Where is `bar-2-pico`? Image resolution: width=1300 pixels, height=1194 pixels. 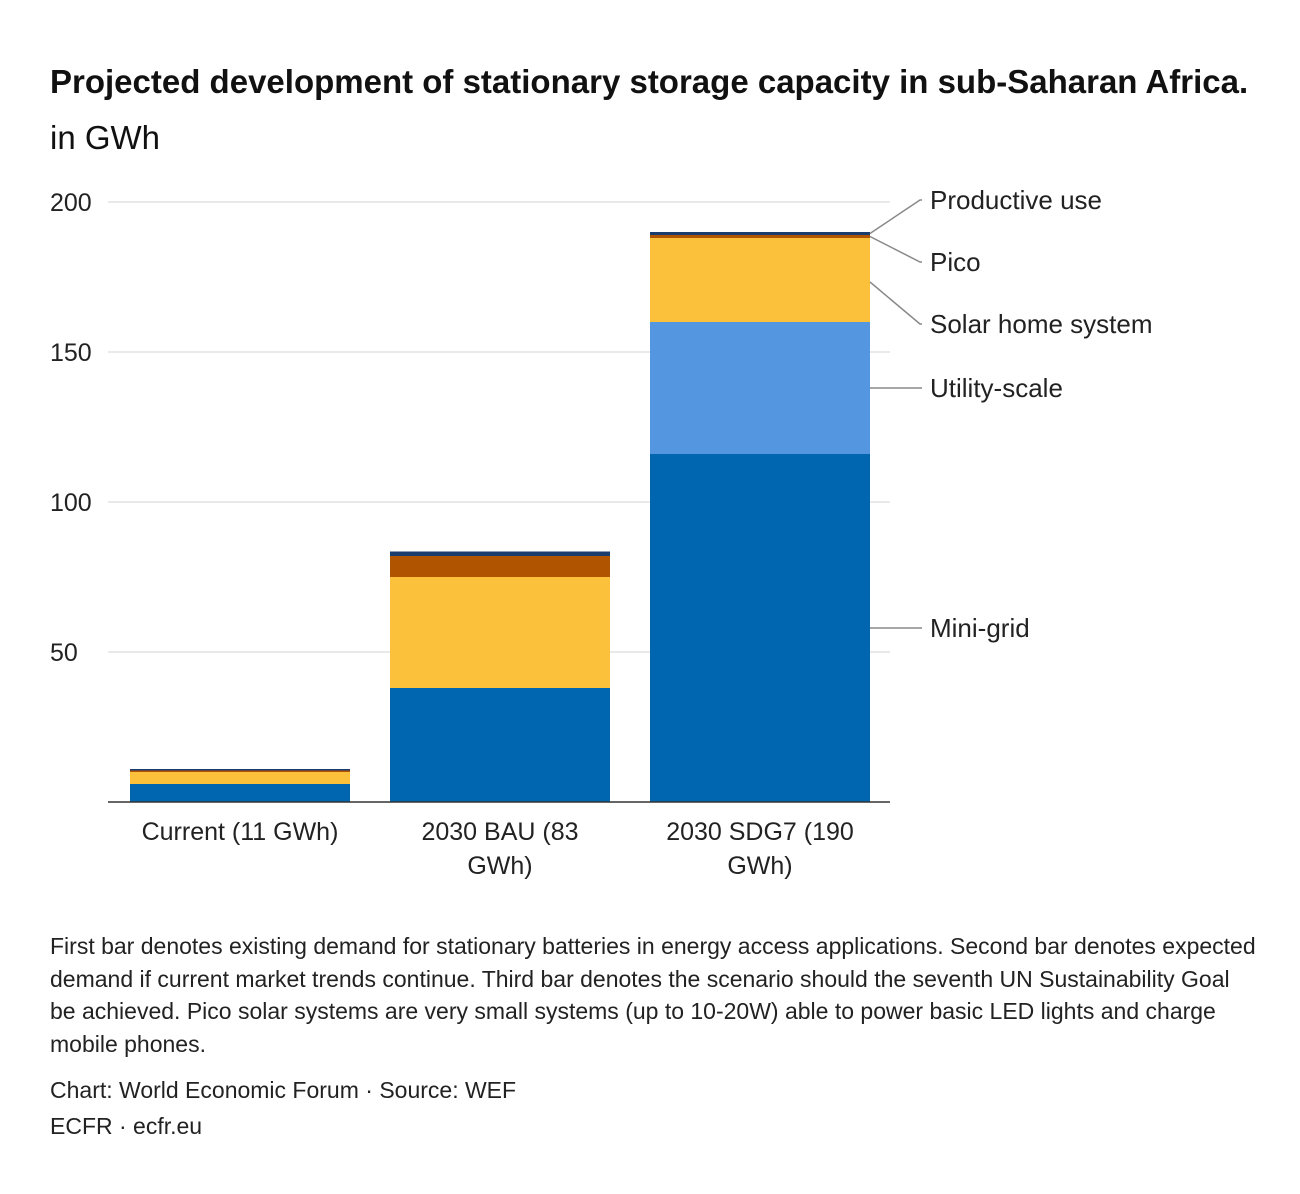
bar-2-pico is located at coordinates (760, 236).